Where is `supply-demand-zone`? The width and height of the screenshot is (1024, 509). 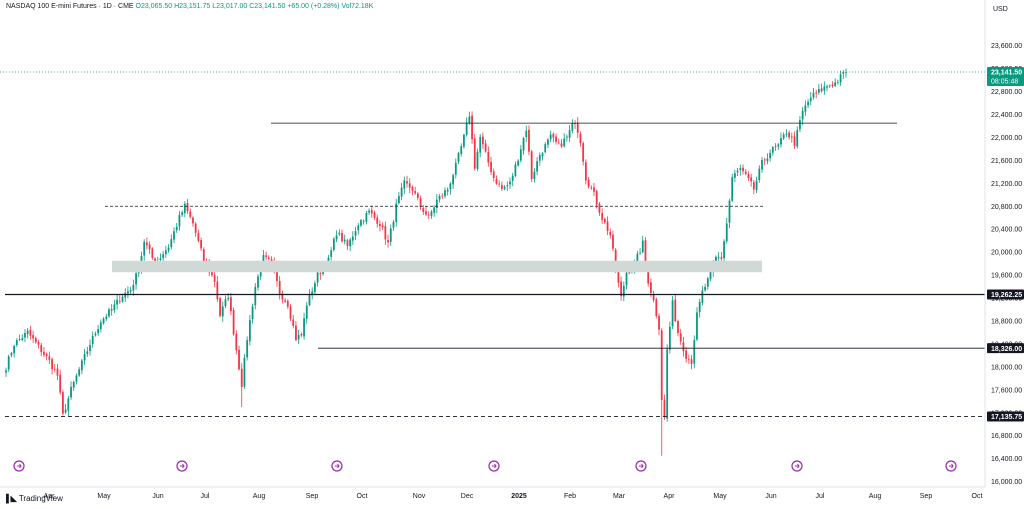 supply-demand-zone is located at coordinates (437, 266).